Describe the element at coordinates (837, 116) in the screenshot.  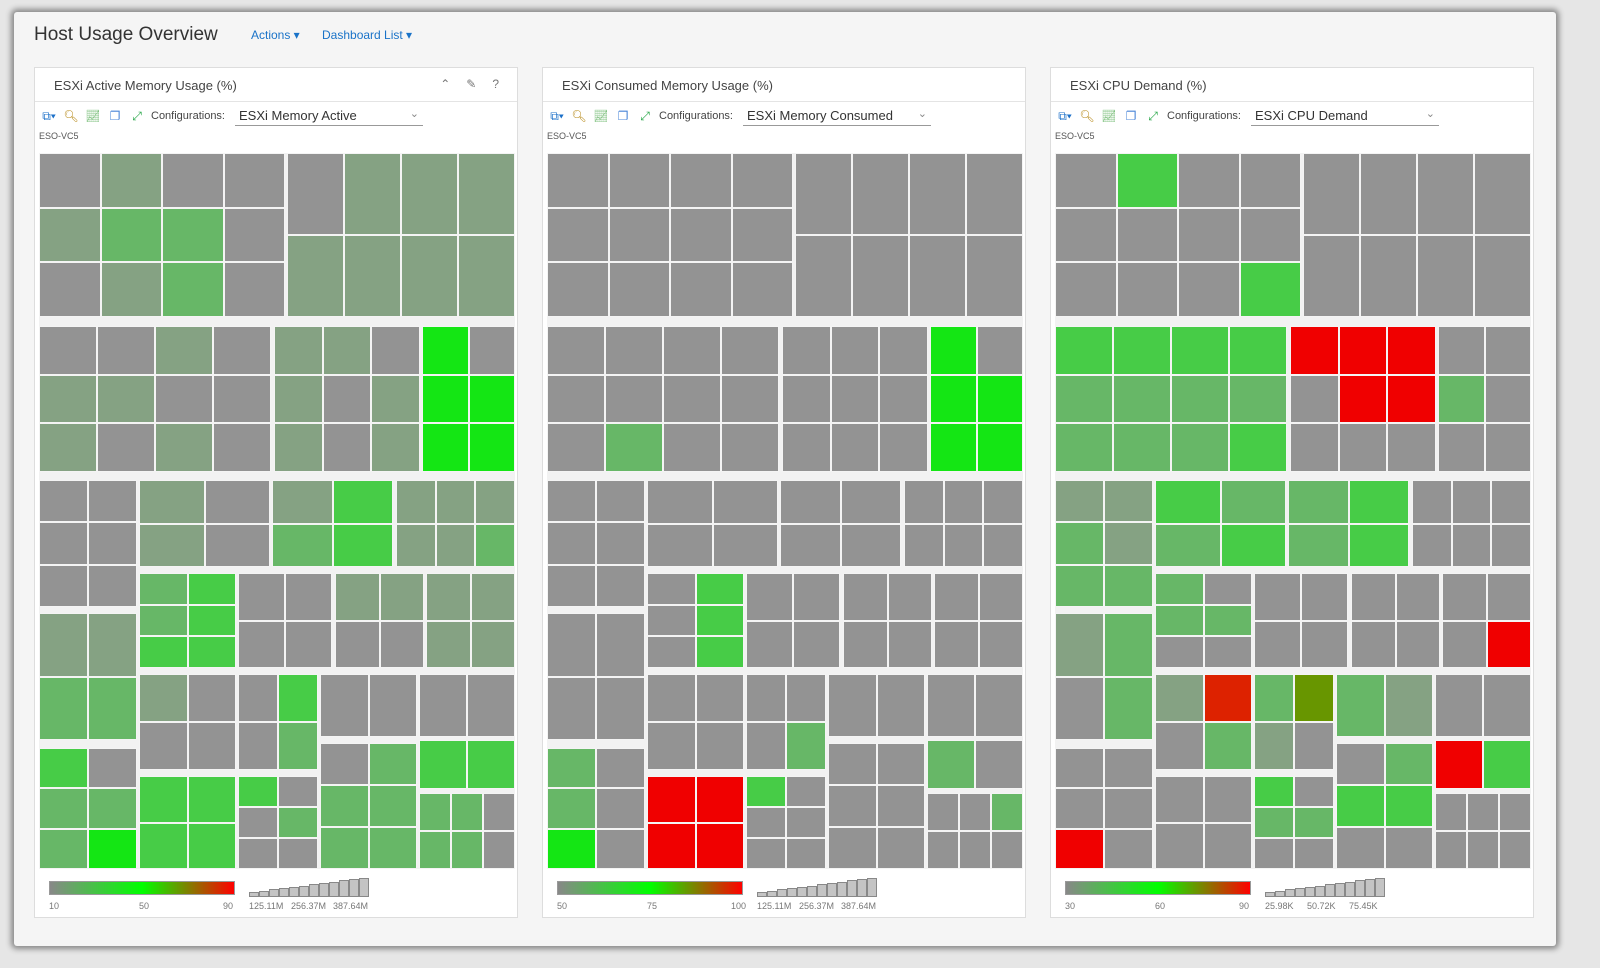
I see `configurations-select: ESXi Memory Consumed ⌄` at that location.